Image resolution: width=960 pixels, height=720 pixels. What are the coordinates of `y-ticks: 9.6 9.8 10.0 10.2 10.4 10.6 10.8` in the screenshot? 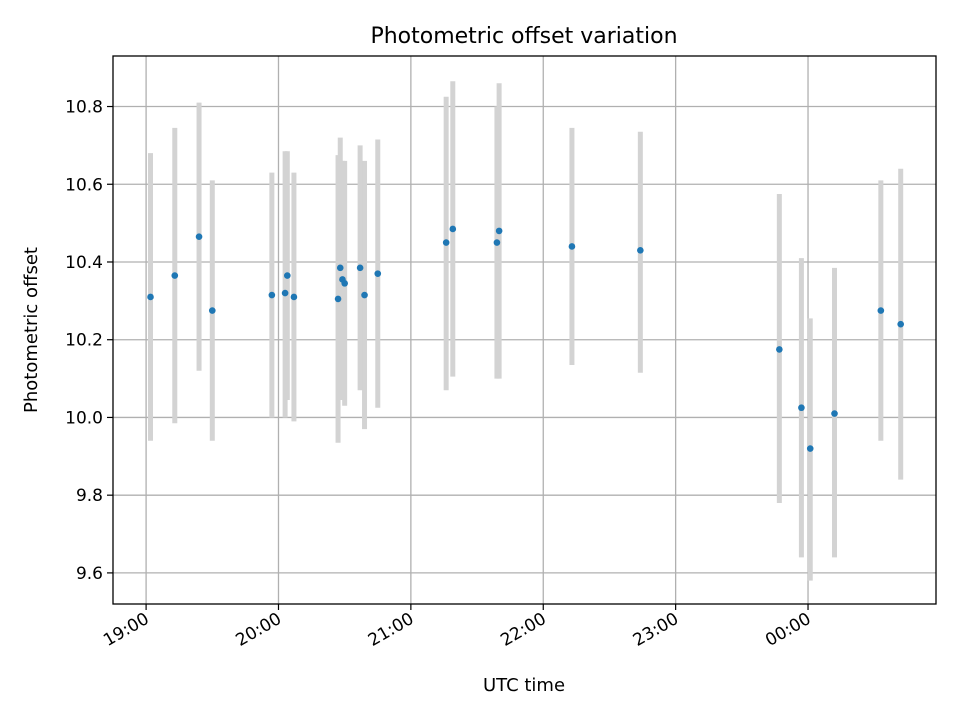 It's located at (89, 341).